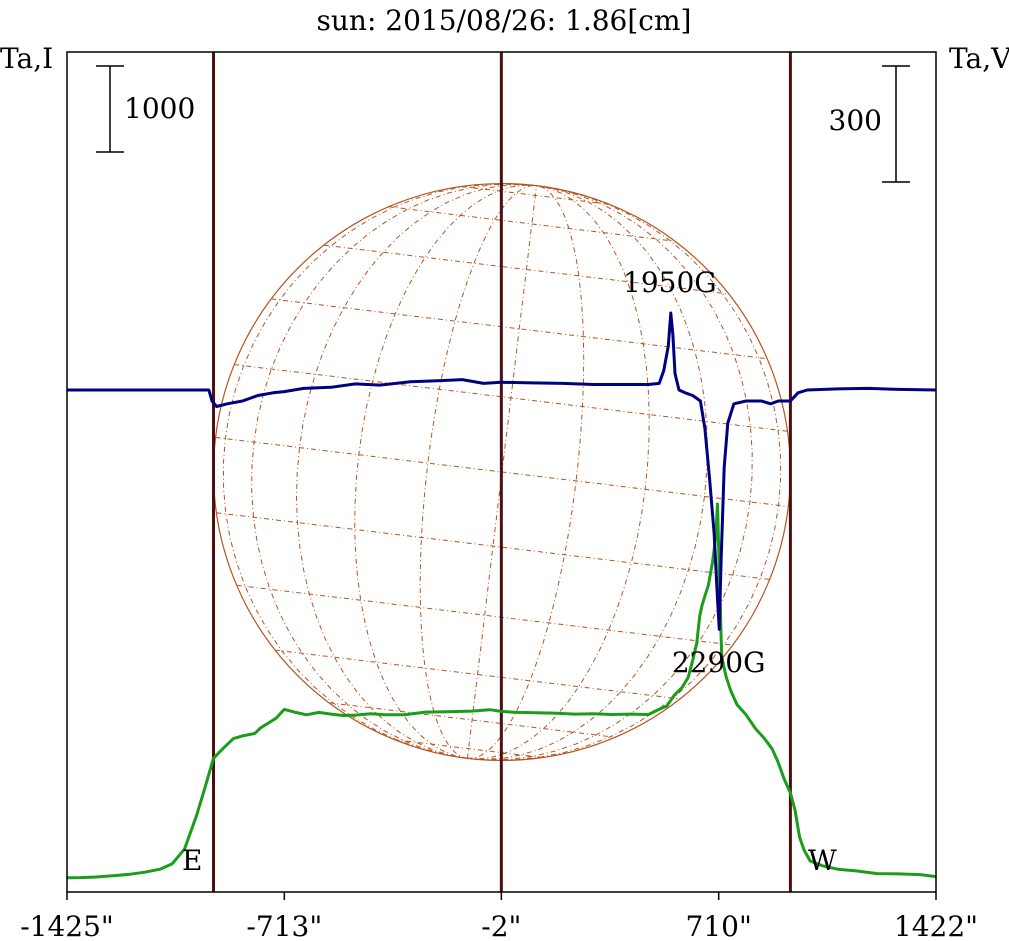 The width and height of the screenshot is (1009, 941). What do you see at coordinates (284, 925) in the screenshot?
I see `x-tick-label: -713"` at bounding box center [284, 925].